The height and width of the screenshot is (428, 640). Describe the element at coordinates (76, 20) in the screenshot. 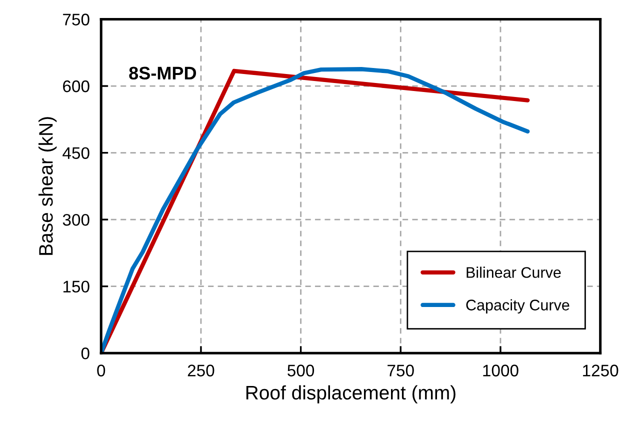

I see `y-tick-label: 750` at that location.